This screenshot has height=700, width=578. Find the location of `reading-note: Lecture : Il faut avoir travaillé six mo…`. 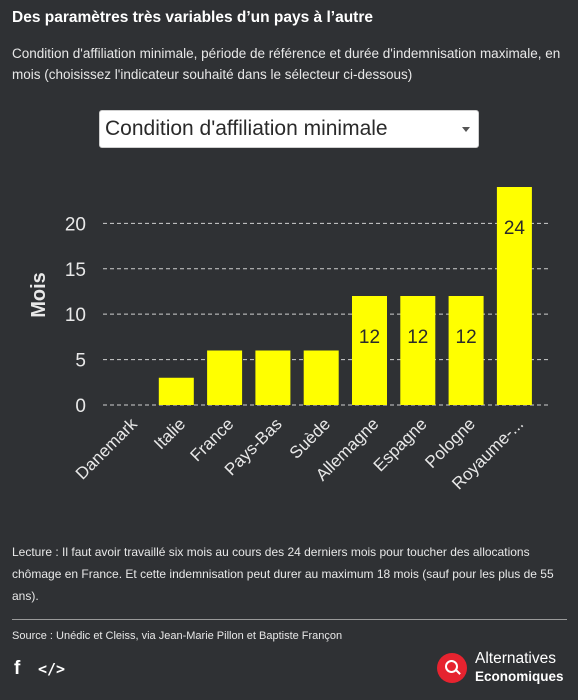

reading-note: Lecture : Il faut avoir travaillé six mo… is located at coordinates (283, 574).